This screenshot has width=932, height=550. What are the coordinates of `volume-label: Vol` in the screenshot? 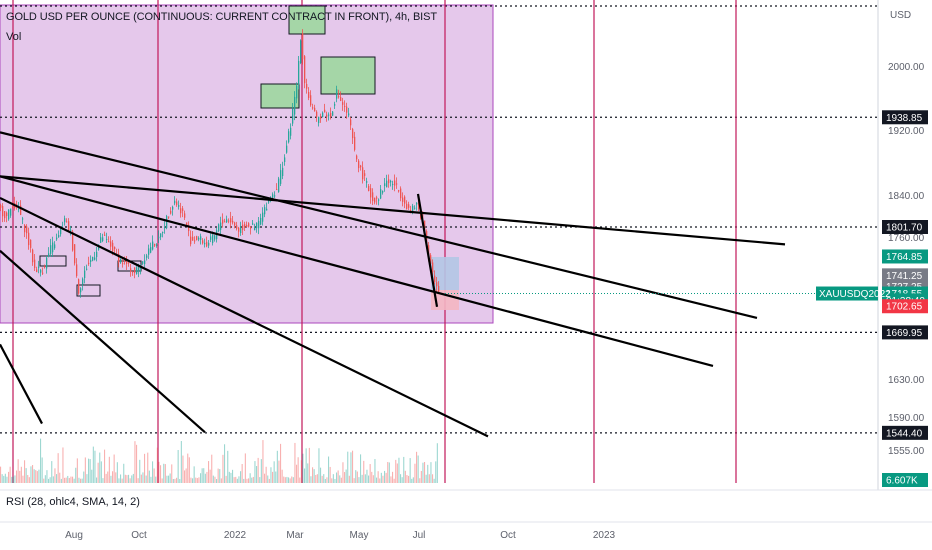 It's located at (14, 37).